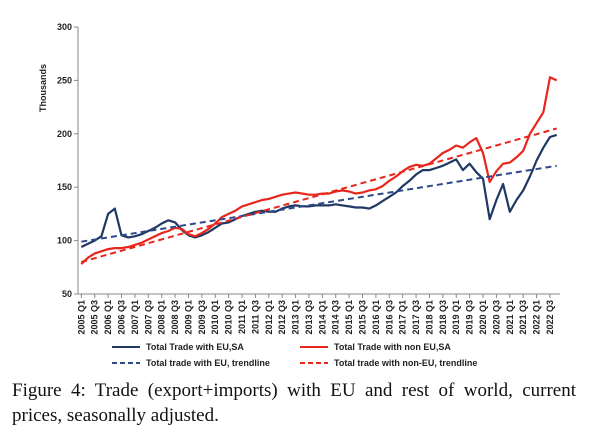 The height and width of the screenshot is (442, 592). What do you see at coordinates (255, 317) in the screenshot?
I see `x-tick-label: 2011 Q3` at bounding box center [255, 317].